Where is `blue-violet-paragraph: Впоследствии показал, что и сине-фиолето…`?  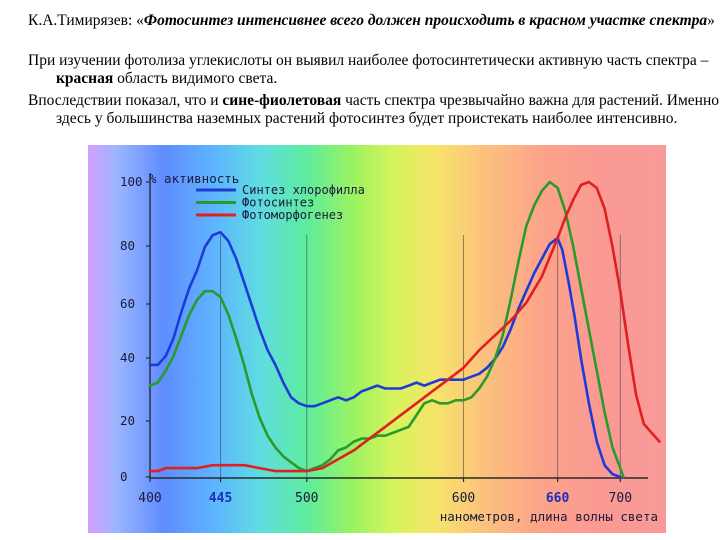
blue-violet-paragraph: Впоследствии показал, что и сине-фиолето… is located at coordinates (374, 110).